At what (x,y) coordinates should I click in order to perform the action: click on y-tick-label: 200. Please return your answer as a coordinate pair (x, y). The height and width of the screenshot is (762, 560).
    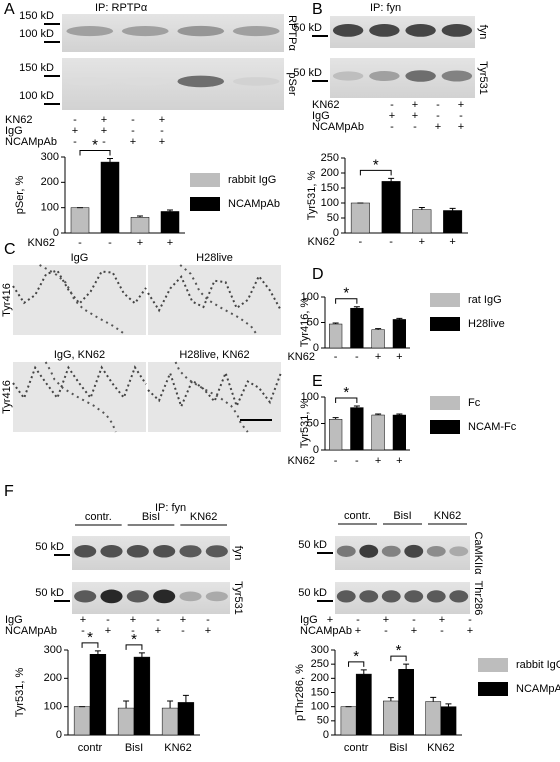
    Looking at the image, I should click on (330, 173).